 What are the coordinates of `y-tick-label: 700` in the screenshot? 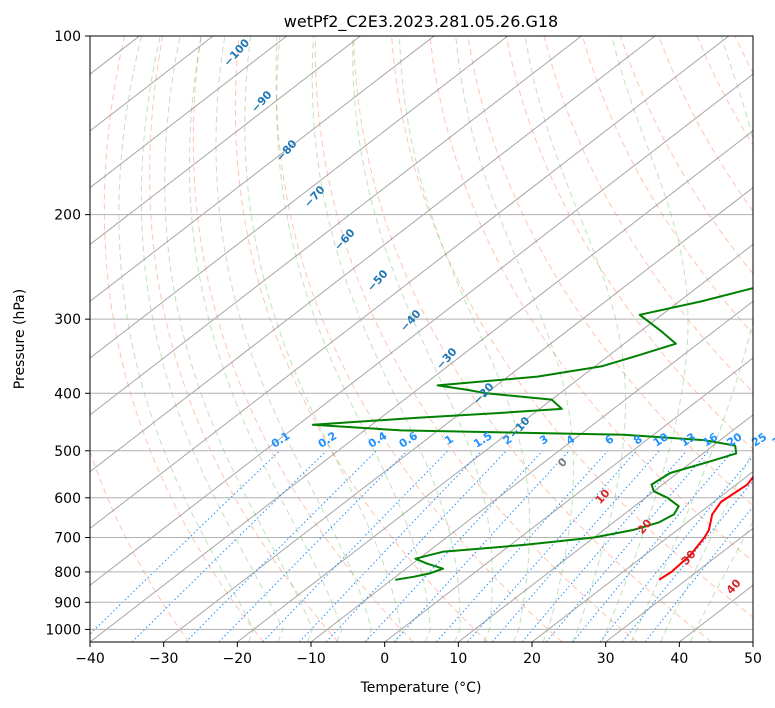 It's located at (67, 539).